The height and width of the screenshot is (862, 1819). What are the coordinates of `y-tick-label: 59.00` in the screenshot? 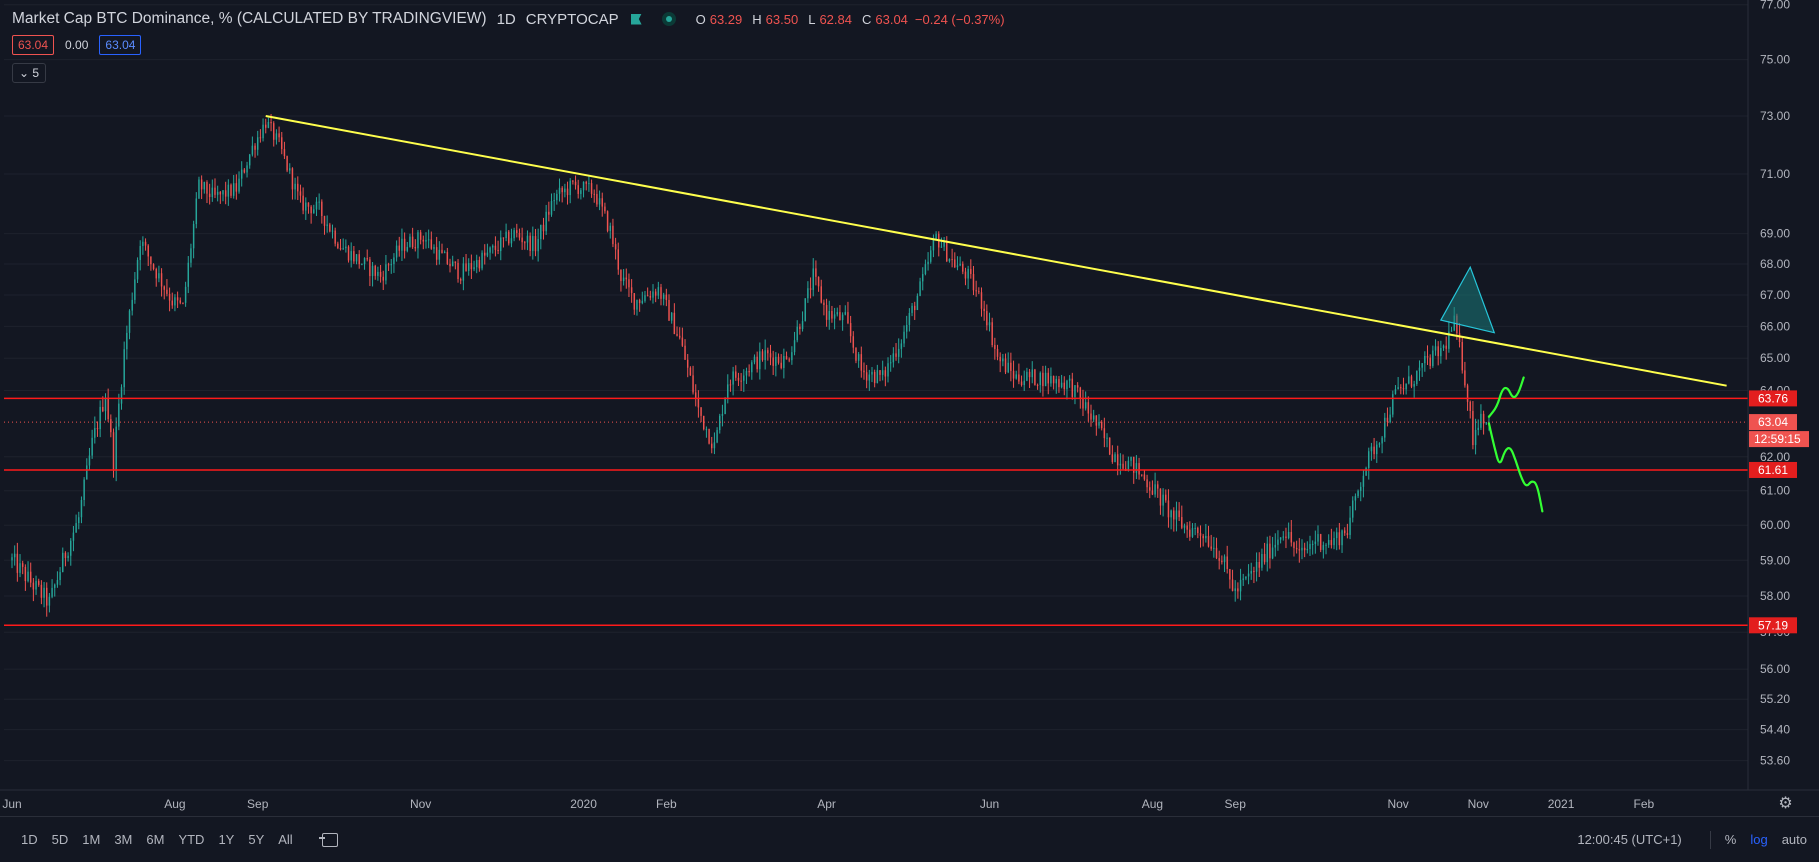 It's located at (1775, 560).